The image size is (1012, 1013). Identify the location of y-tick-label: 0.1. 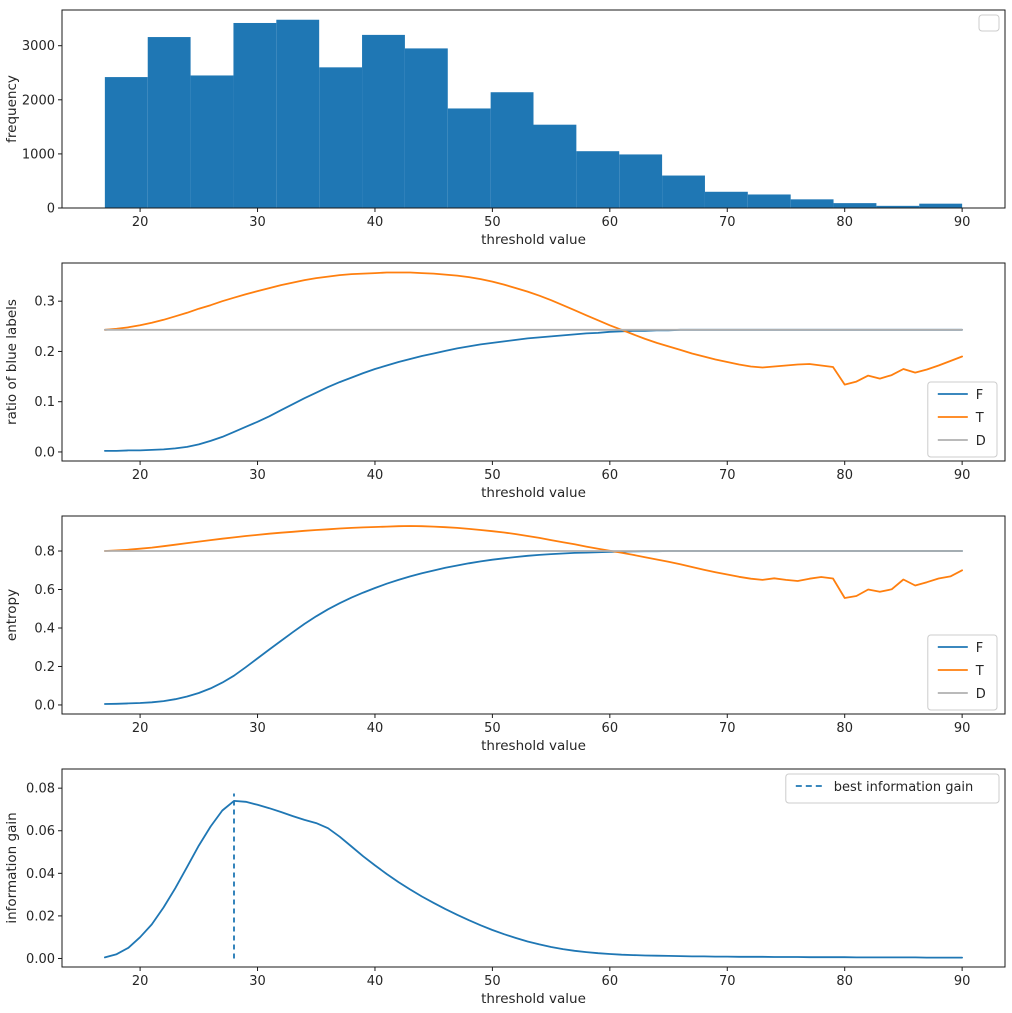
(44, 402).